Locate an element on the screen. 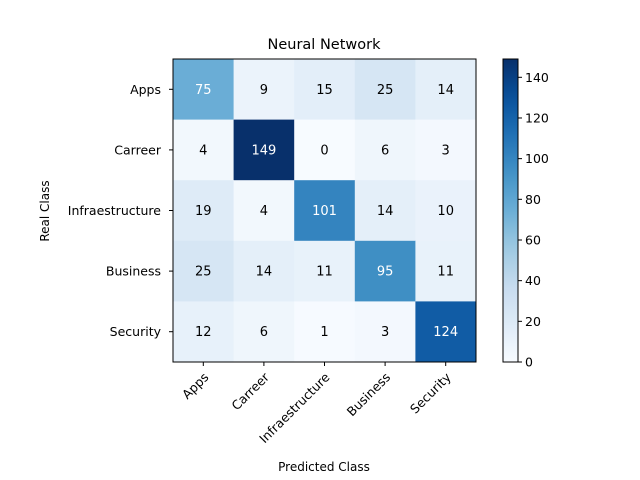 This screenshot has width=640, height=480. y-axis-label: Real Class is located at coordinates (45, 210).